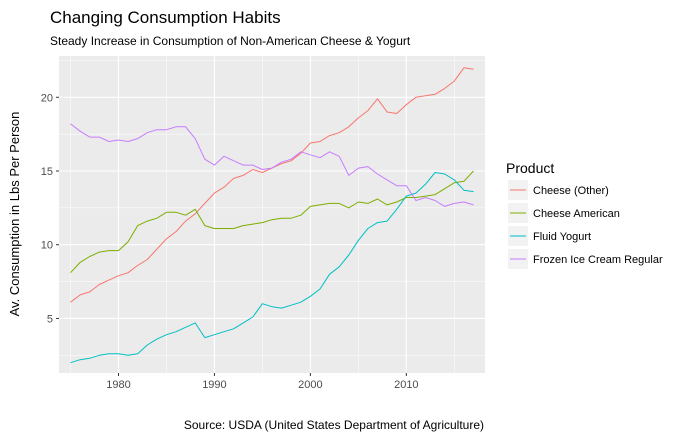 The width and height of the screenshot is (692, 439). I want to click on x-tick-label: 1990, so click(214, 385).